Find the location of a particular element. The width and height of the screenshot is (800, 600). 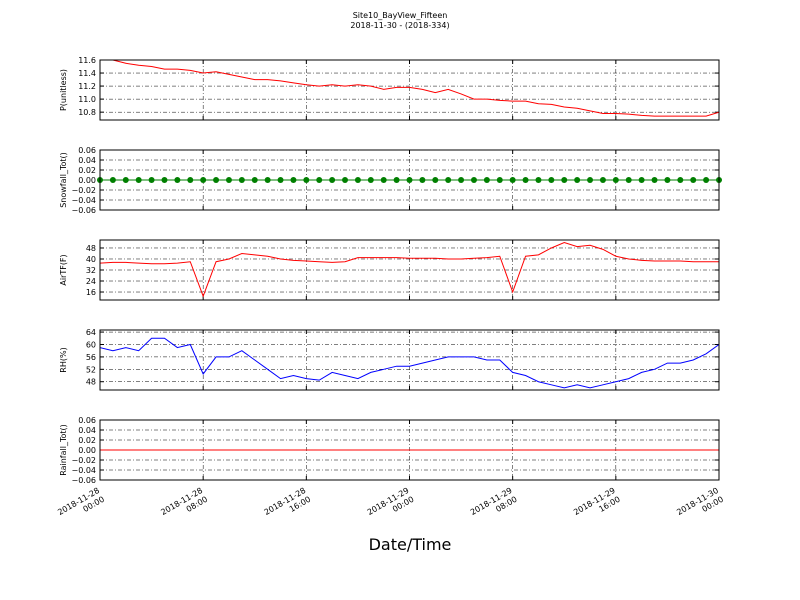

x-tick-label: 2018-11-2908:00 is located at coordinates (494, 506).